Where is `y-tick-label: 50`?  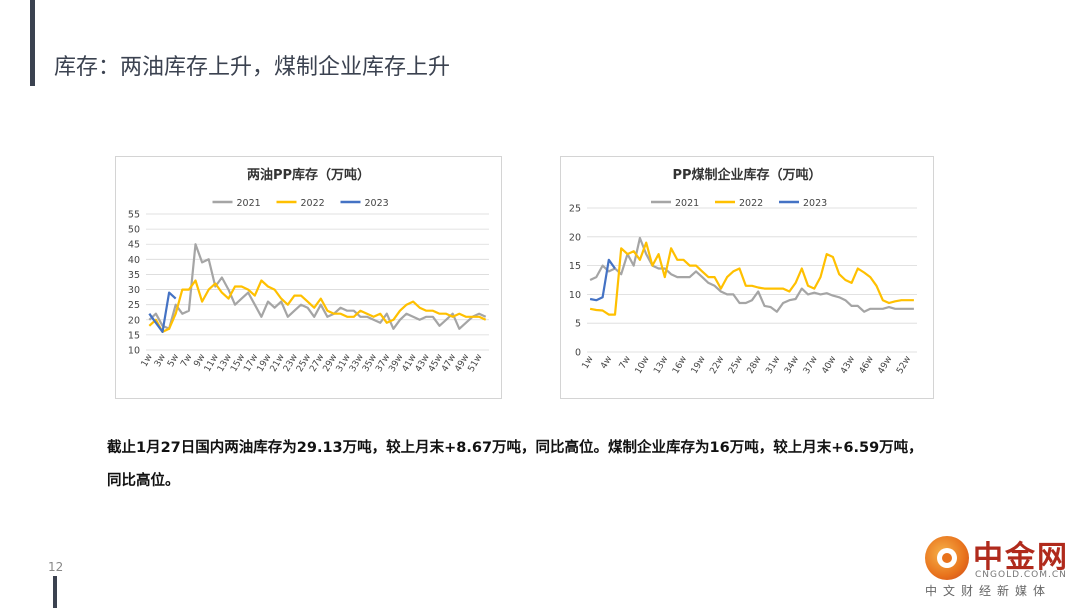
y-tick-label: 50 is located at coordinates (134, 230).